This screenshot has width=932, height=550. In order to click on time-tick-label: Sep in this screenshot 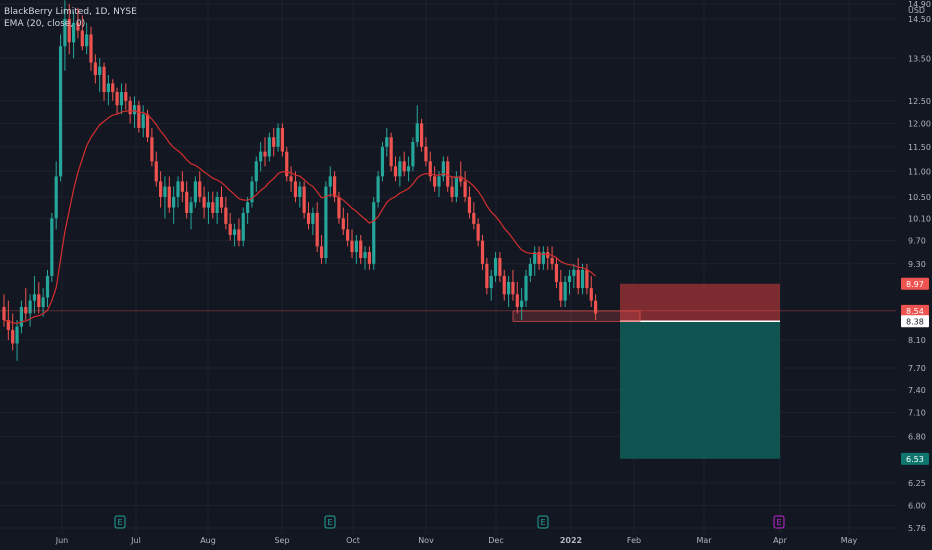, I will do `click(281, 540)`.